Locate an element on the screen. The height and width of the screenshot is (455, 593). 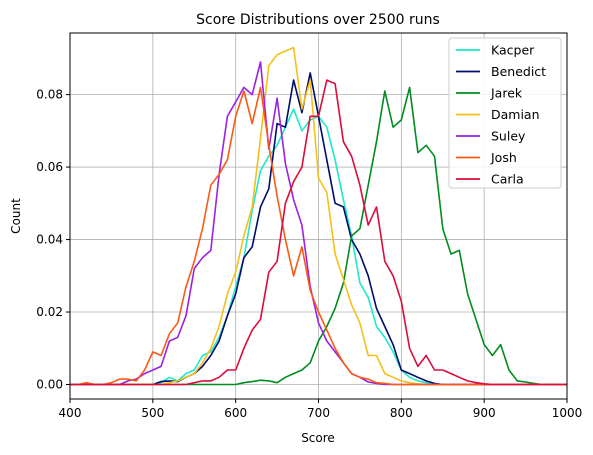
y-tick-label: 0.06 is located at coordinates (49, 167).